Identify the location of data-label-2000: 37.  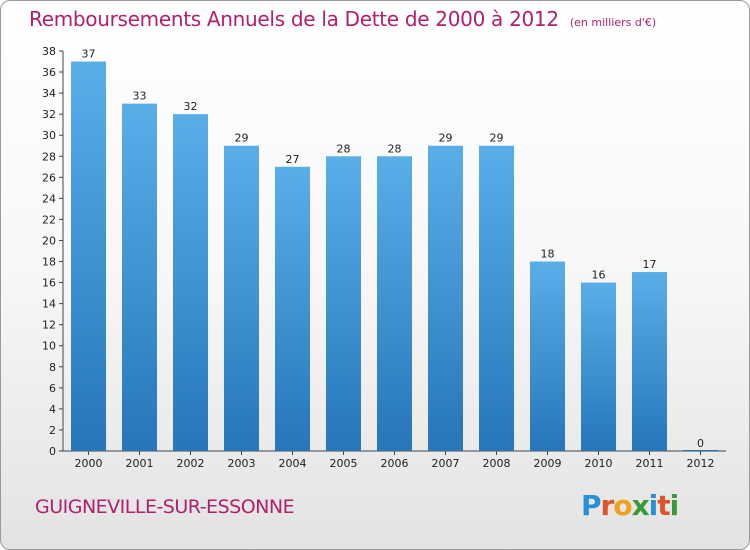
(89, 54).